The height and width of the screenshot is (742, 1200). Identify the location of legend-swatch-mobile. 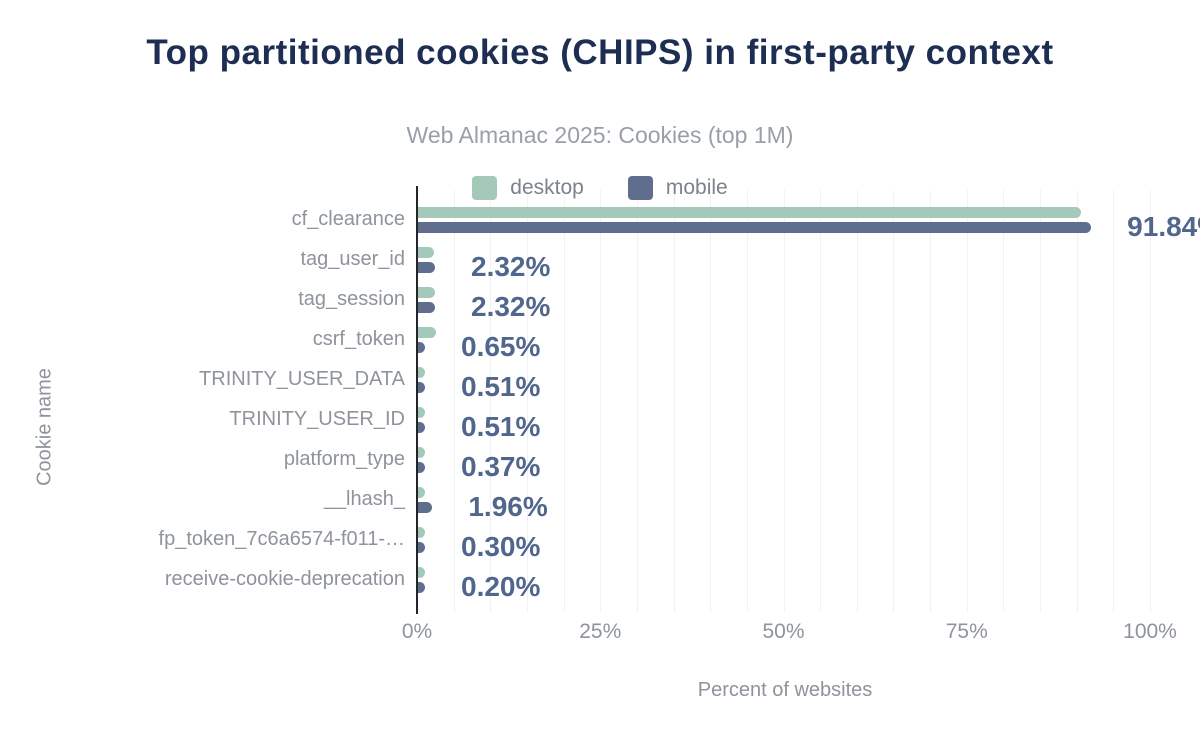
(640, 188).